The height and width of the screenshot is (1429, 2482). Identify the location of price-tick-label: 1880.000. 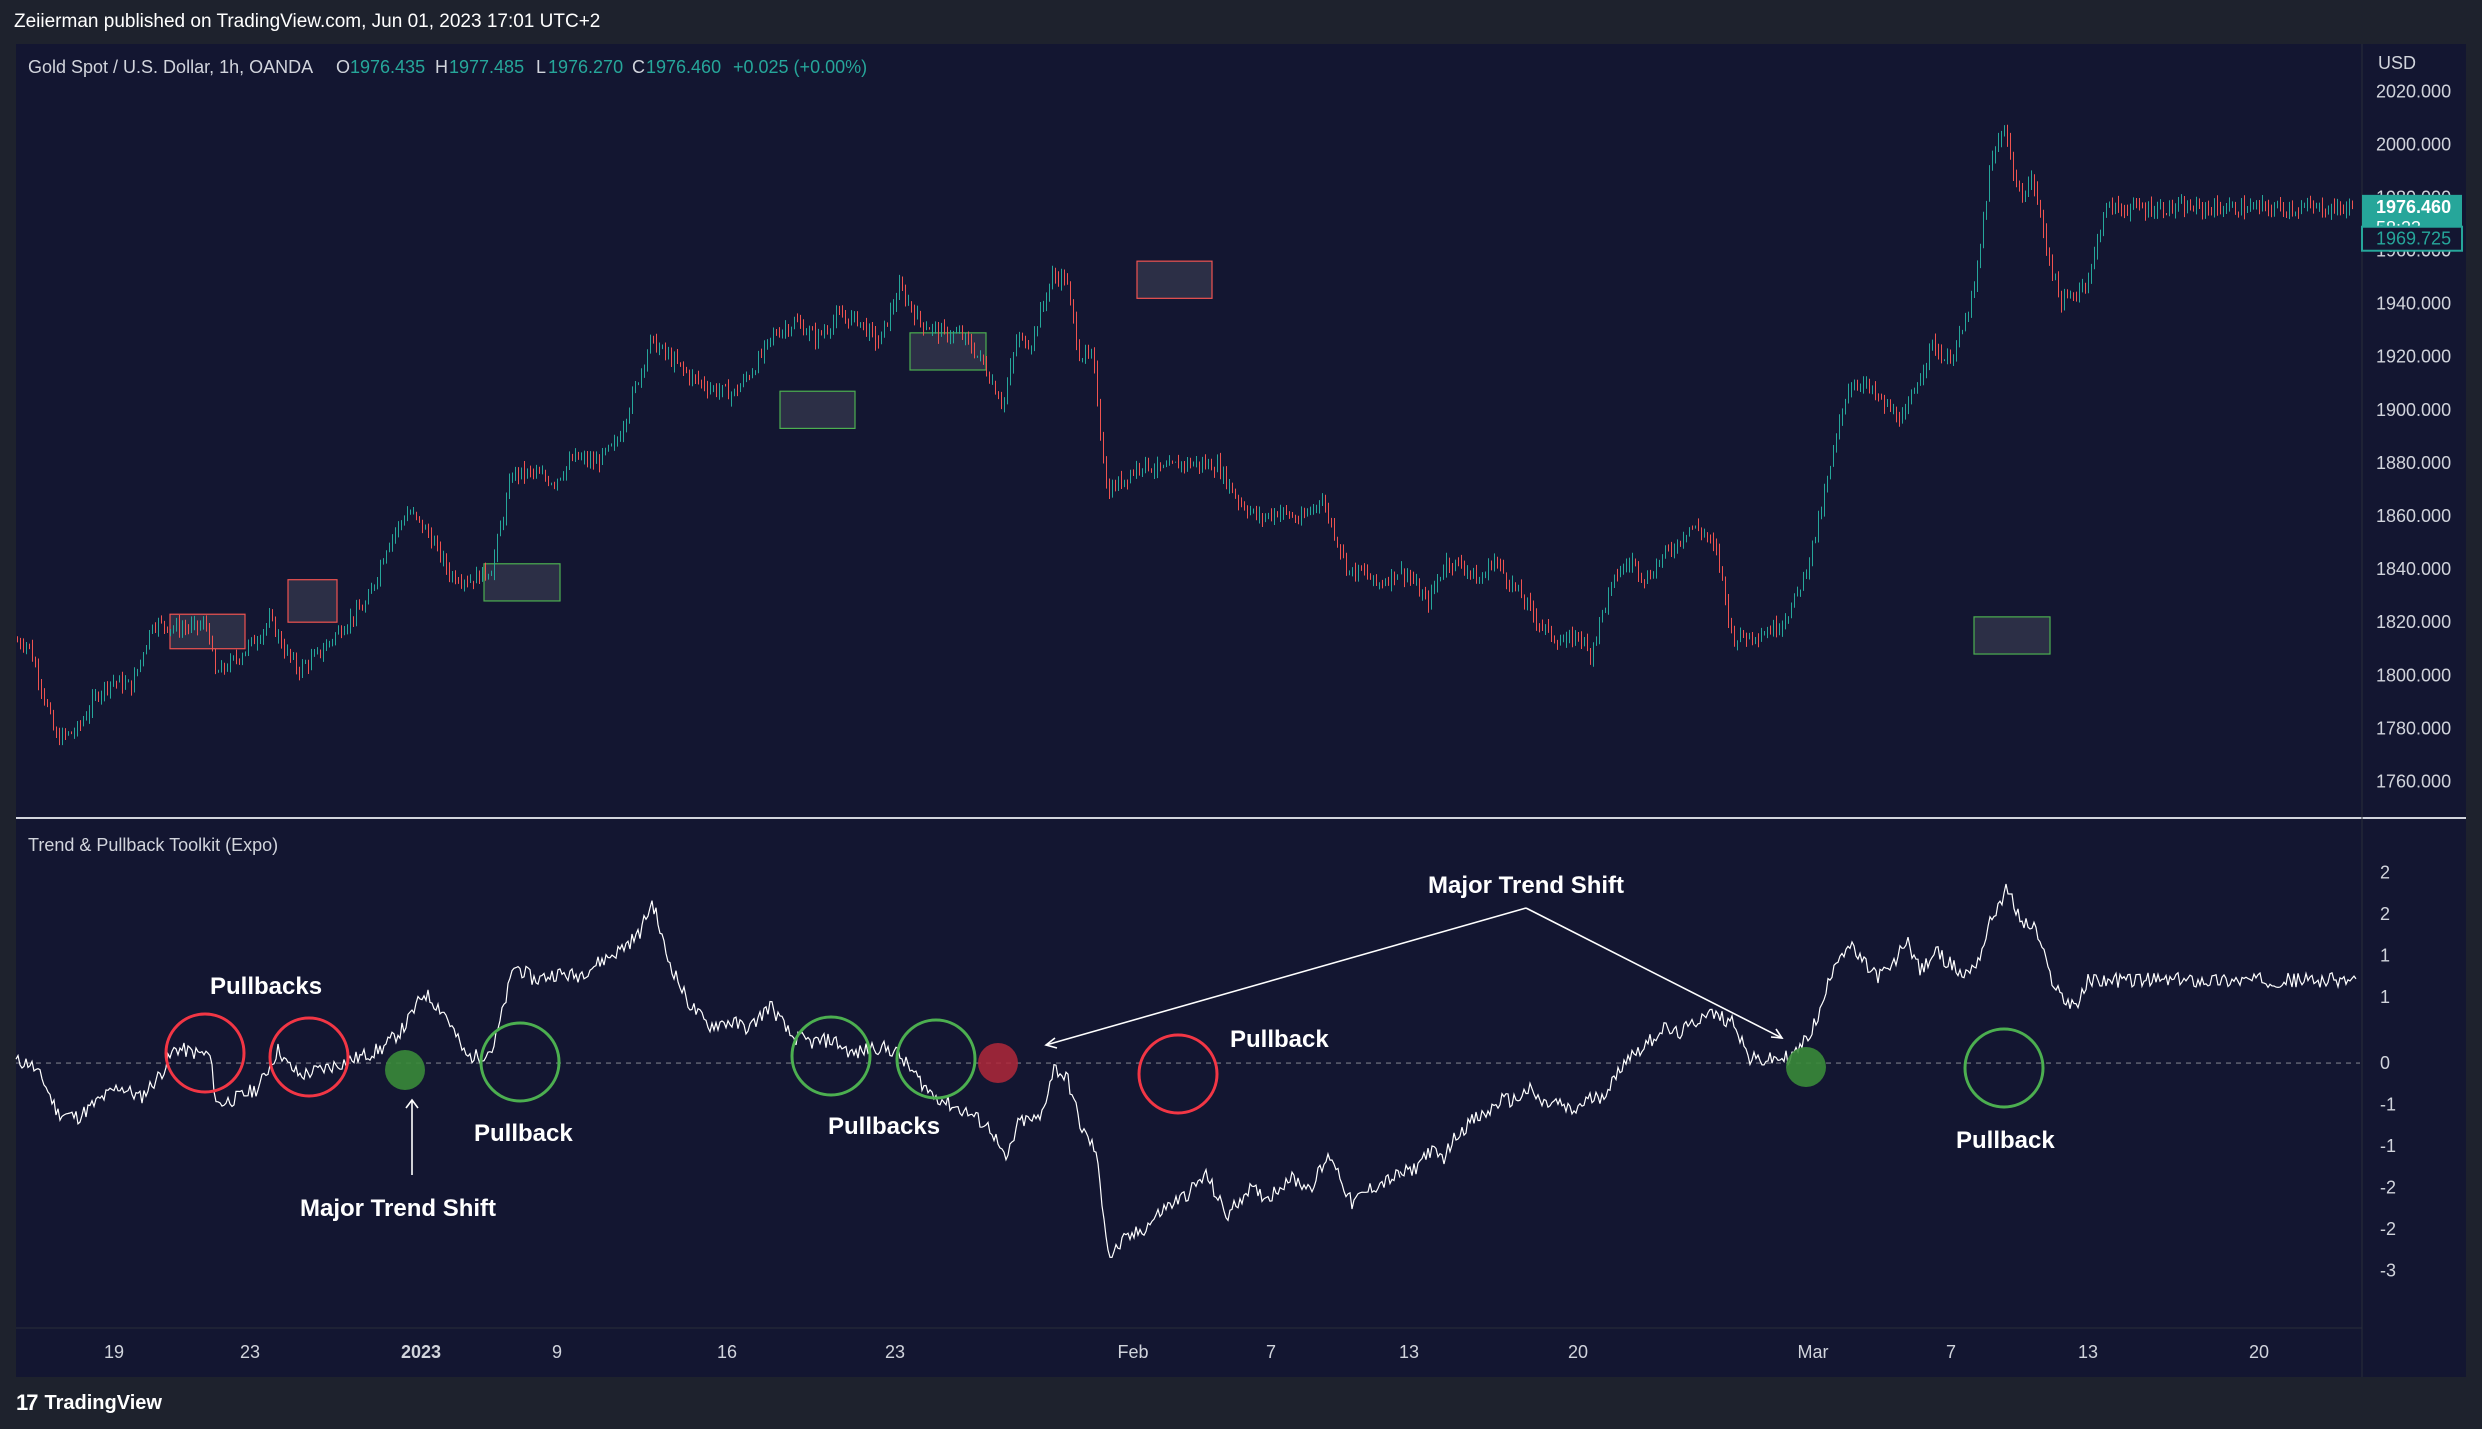
(2413, 463).